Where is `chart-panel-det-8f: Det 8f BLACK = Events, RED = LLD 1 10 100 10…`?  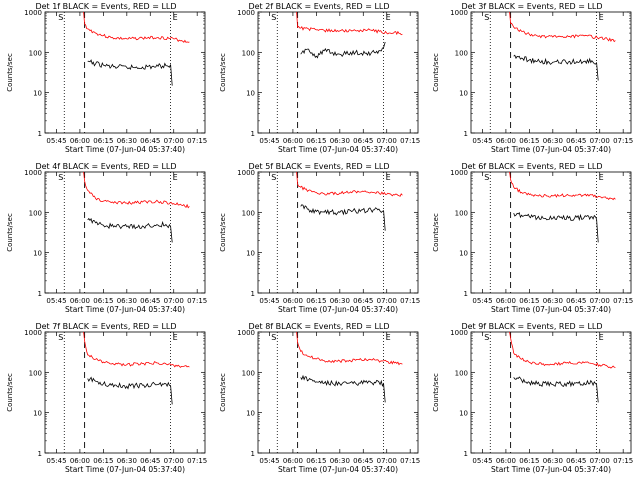
chart-panel-det-8f: Det 8f BLACK = Events, RED = LLD 1 10 100 10… is located at coordinates (319, 400).